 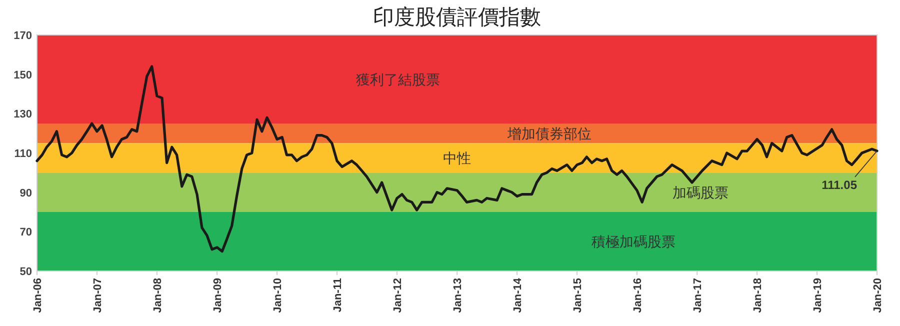 I want to click on annotation: 111.05, so click(x=840, y=185).